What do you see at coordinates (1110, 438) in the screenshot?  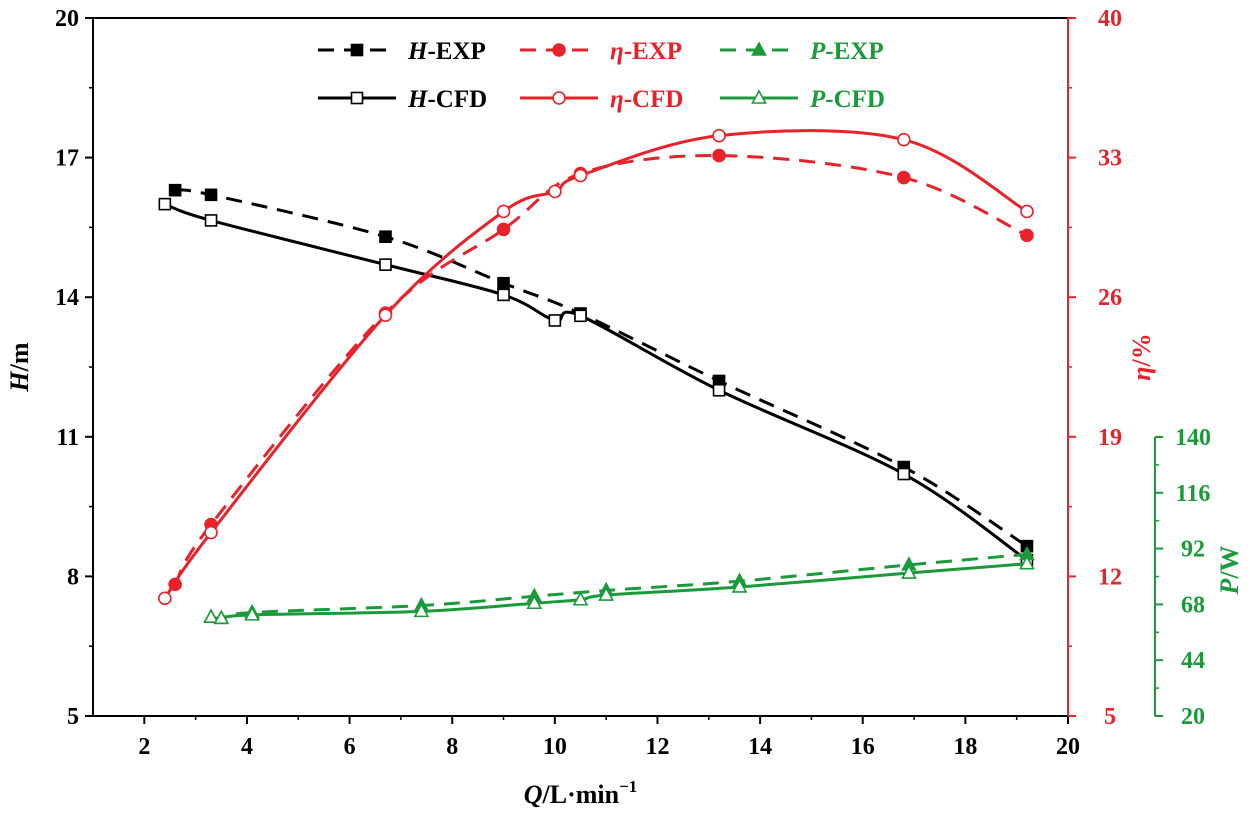 I see `eta-tick-label: 19` at bounding box center [1110, 438].